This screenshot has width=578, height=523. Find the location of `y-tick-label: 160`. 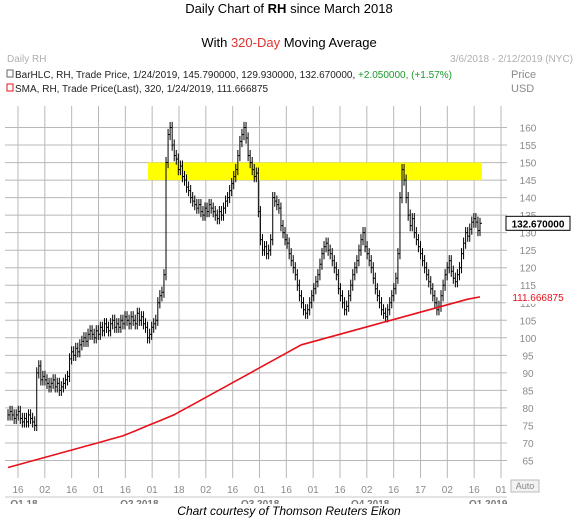

y-tick-label: 160 is located at coordinates (528, 129).